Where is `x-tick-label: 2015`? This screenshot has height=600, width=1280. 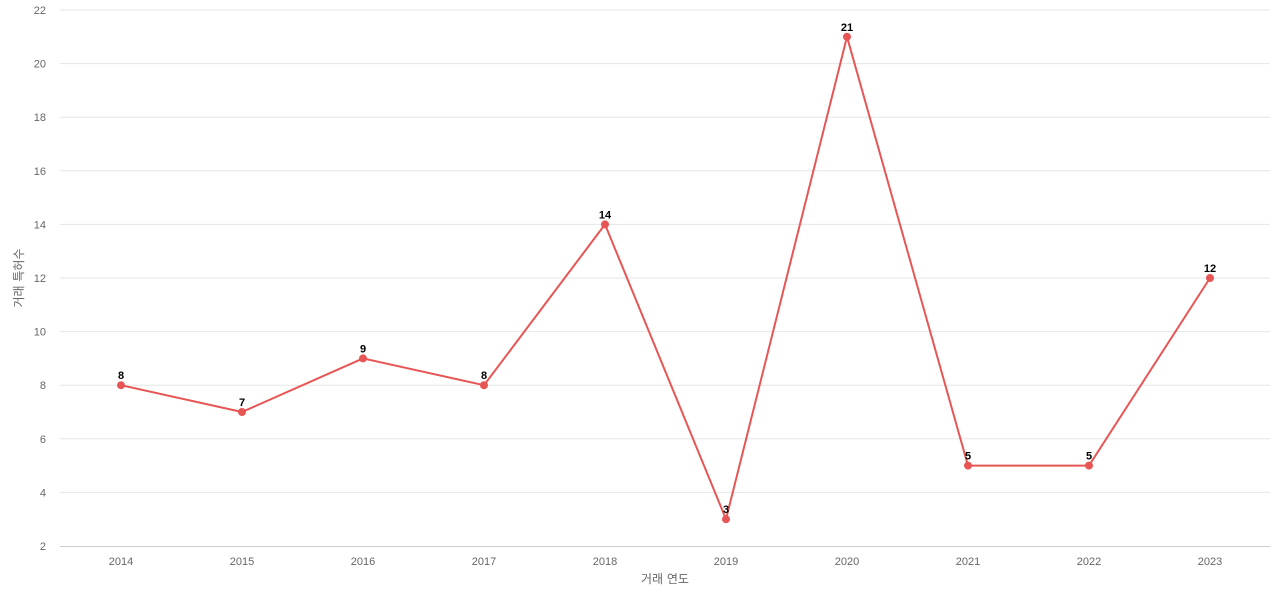
x-tick-label: 2015 is located at coordinates (242, 562).